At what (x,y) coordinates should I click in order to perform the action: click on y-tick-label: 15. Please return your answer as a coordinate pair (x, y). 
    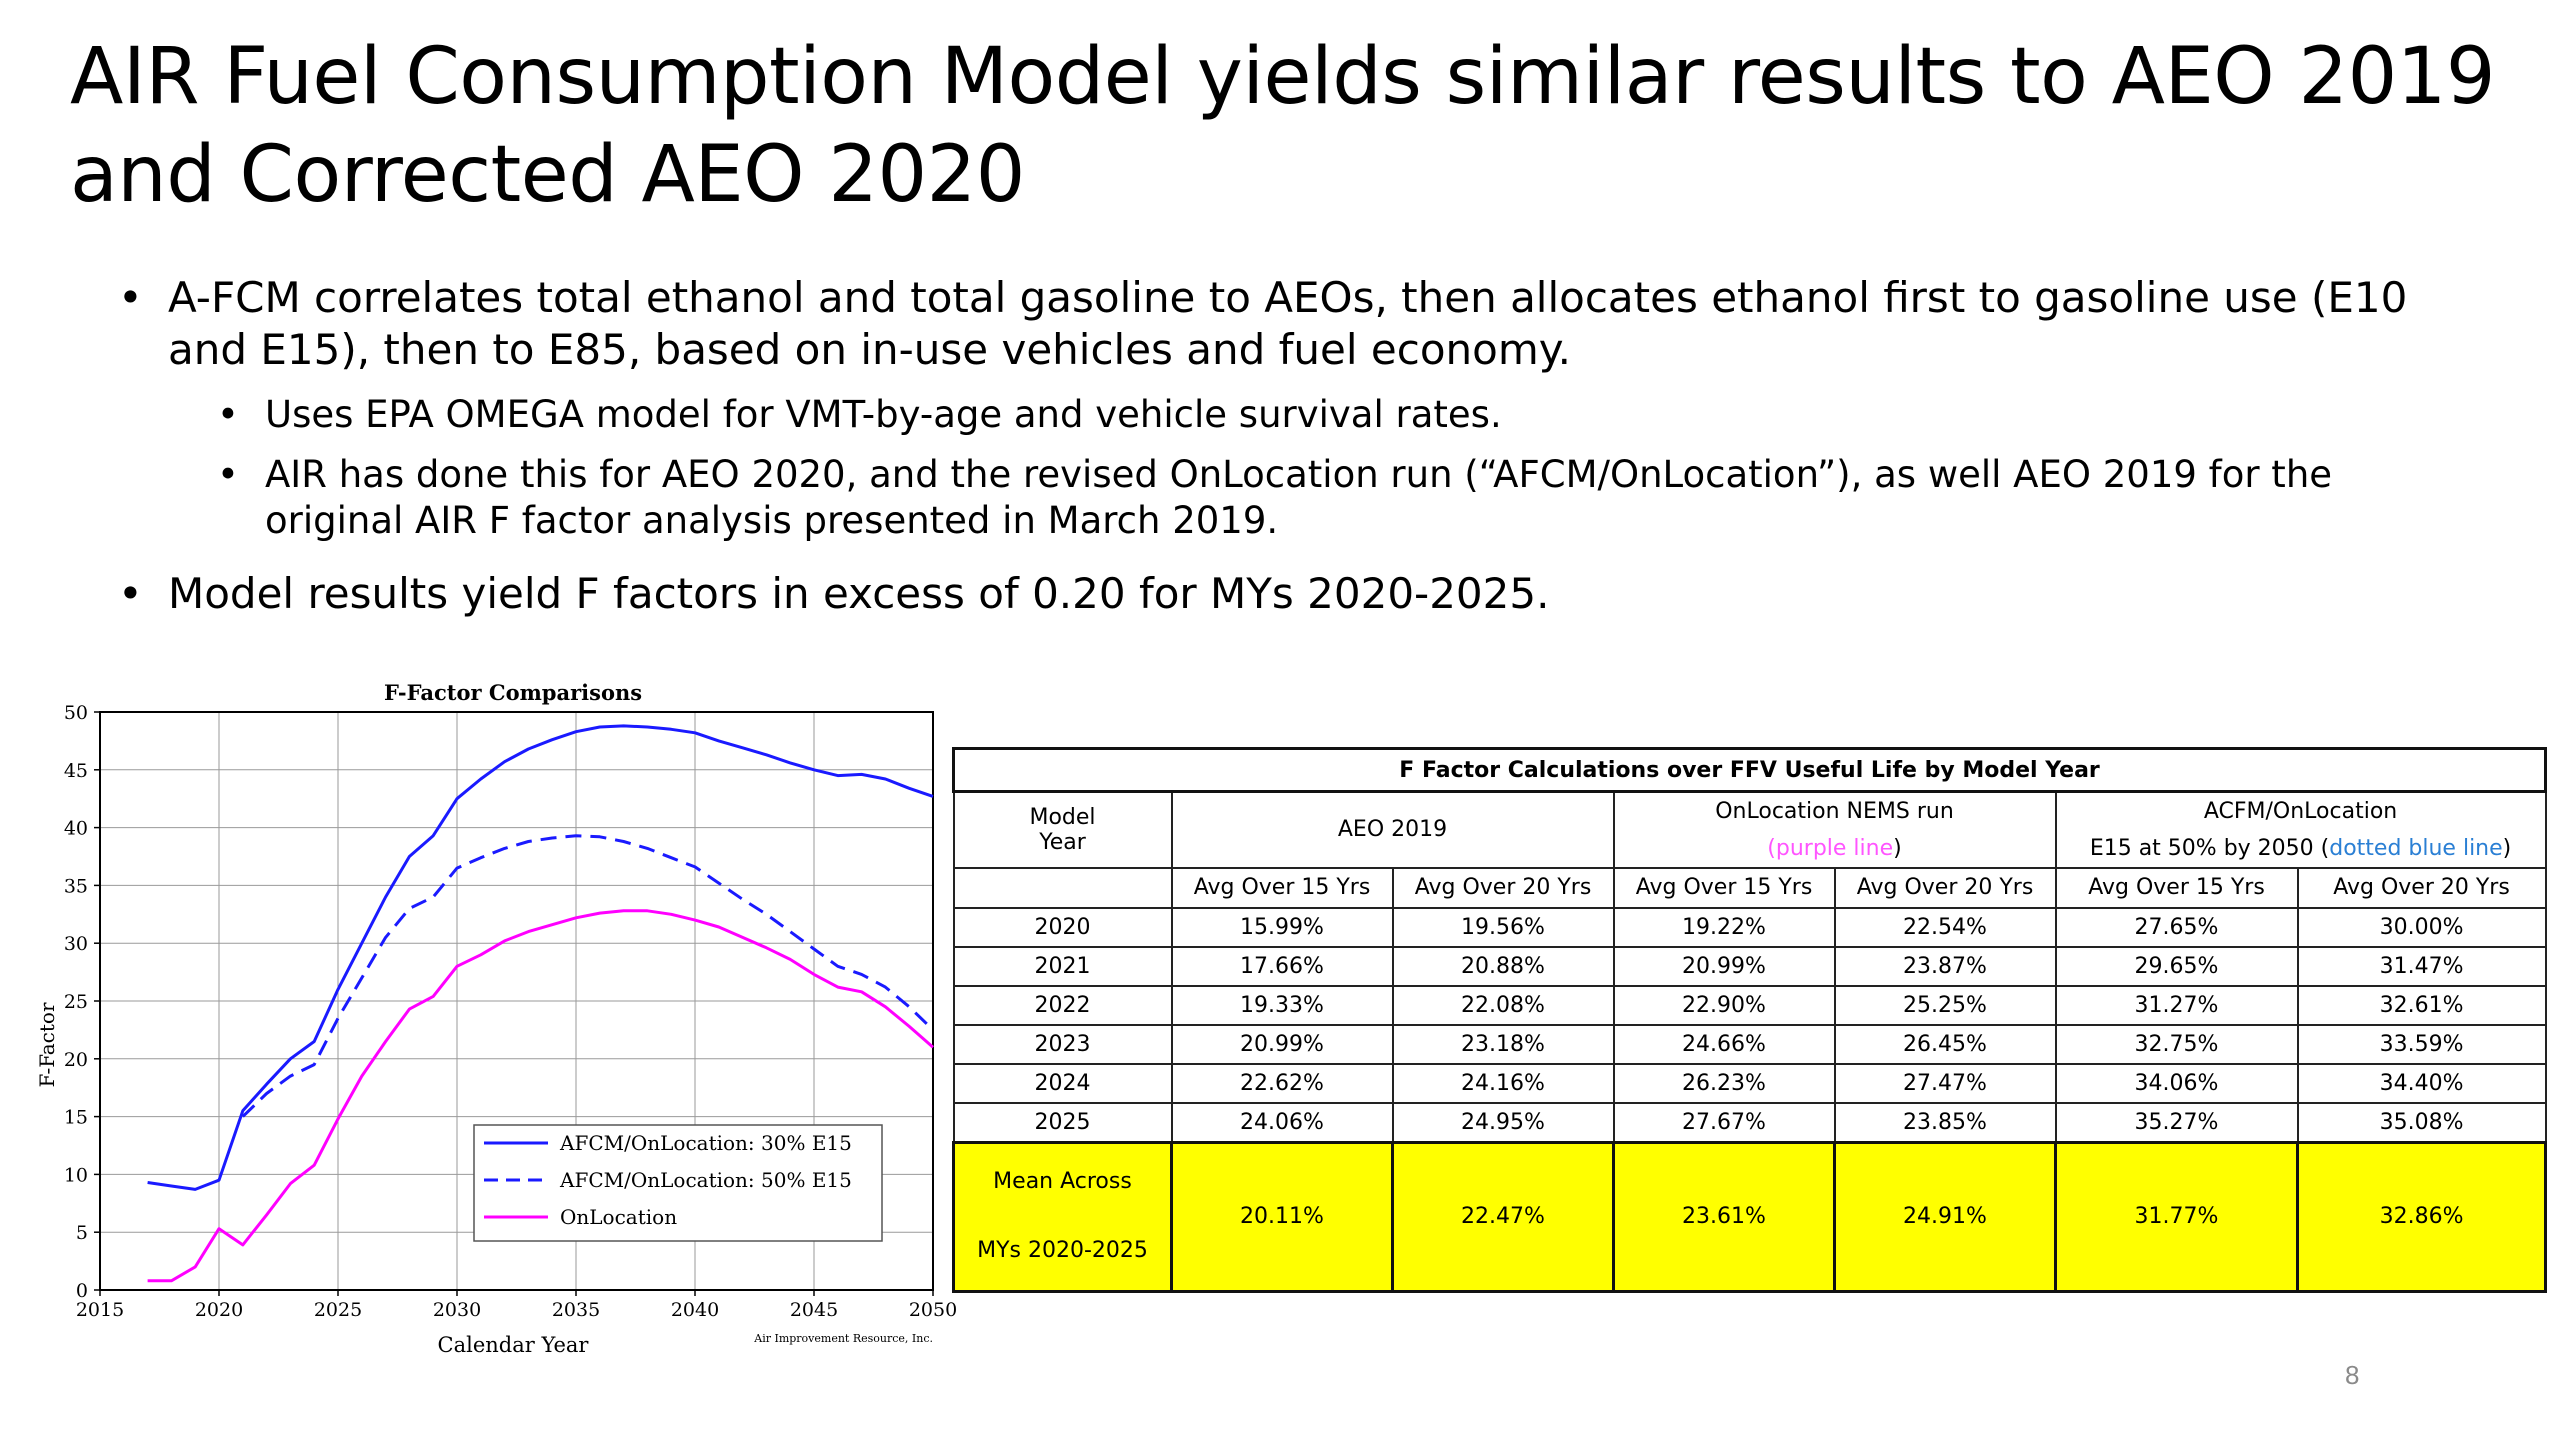
    Looking at the image, I should click on (76, 1118).